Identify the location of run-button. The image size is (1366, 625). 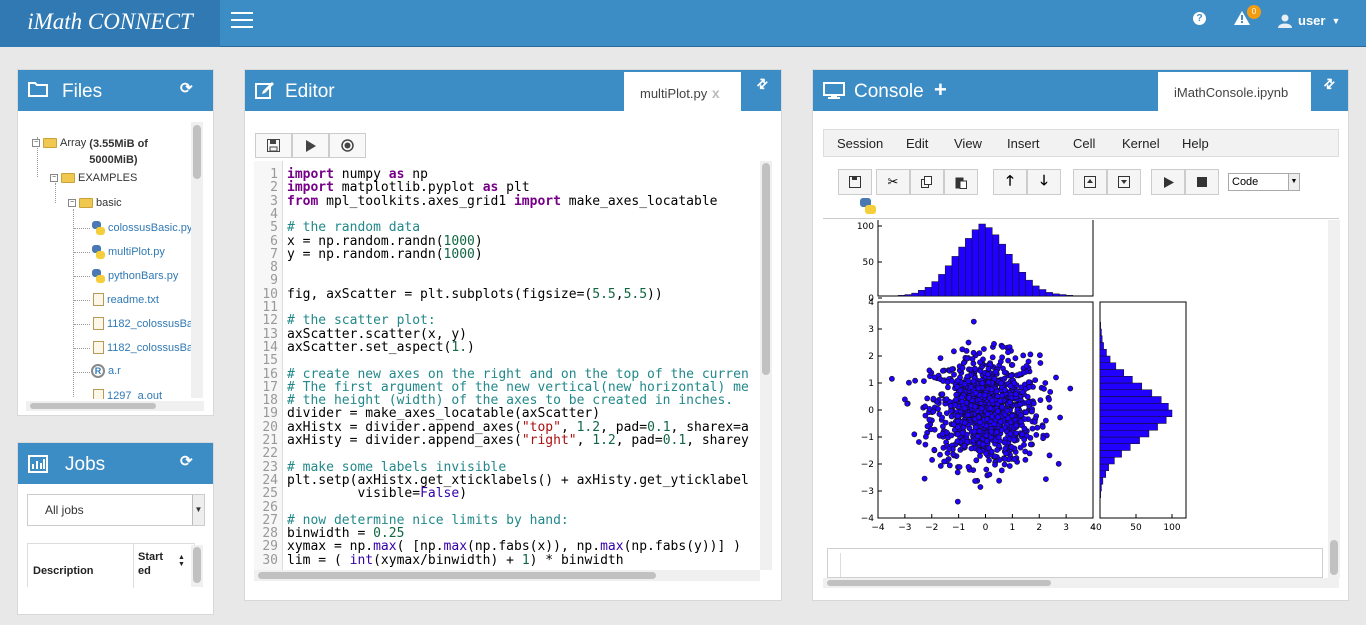
(310, 145).